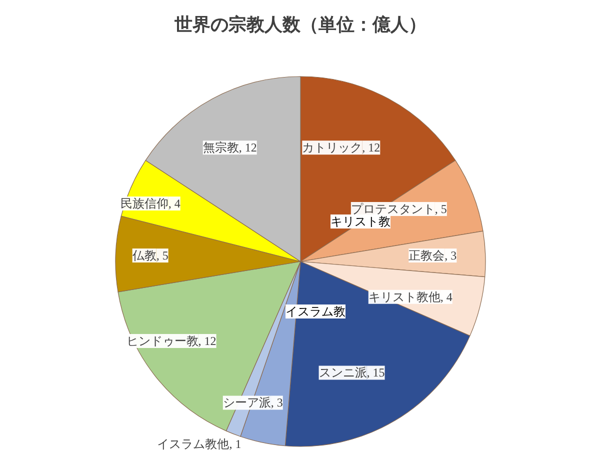 This screenshot has width=600, height=451. I want to click on slice-label: スンニ派, so click(342, 373).